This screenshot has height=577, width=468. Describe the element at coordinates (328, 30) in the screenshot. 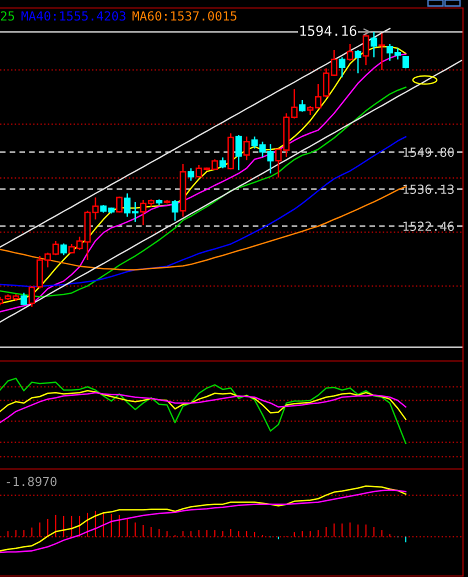

I see `annotation: 1594.16` at that location.